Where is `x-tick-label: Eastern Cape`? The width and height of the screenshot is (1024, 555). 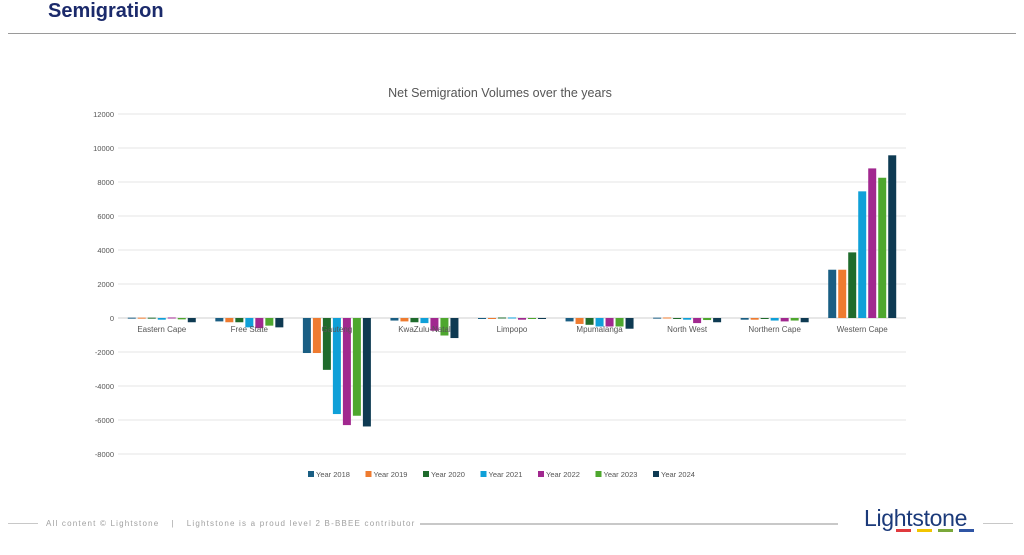
x-tick-label: Eastern Cape is located at coordinates (161, 329).